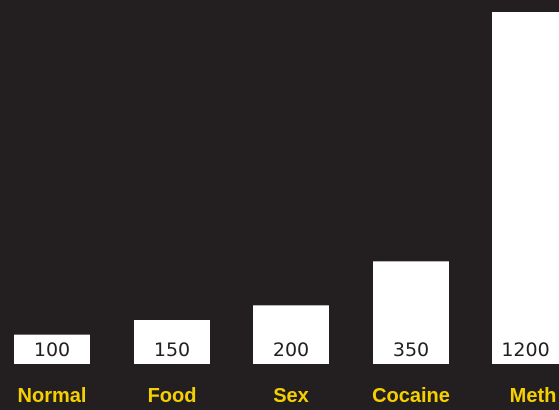 This screenshot has width=559, height=410. I want to click on category-label-cocaine: Cocaine, so click(411, 396).